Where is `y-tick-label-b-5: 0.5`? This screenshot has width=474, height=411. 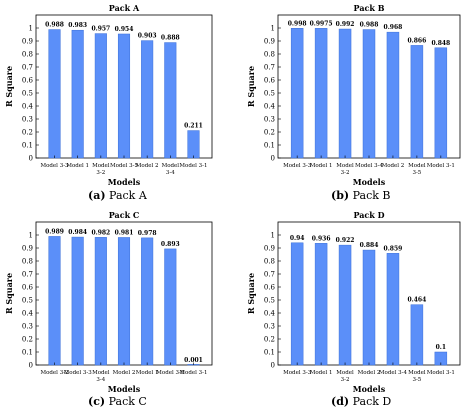 y-tick-label-b-5: 0.5 is located at coordinates (269, 94).